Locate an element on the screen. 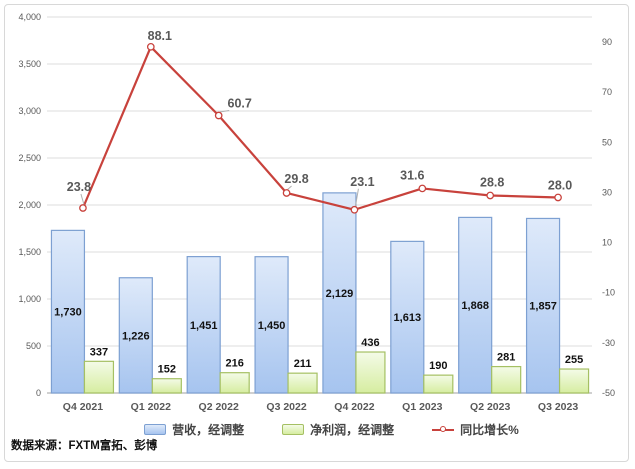 Image resolution: width=635 pixels, height=469 pixels. bar-label-net-profit: 216 is located at coordinates (235, 364).